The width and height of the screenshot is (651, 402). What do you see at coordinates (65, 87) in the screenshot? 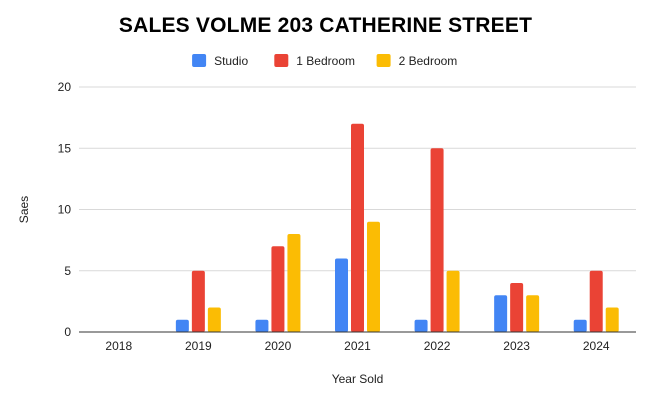
I see `y-tick-label: 20` at bounding box center [65, 87].